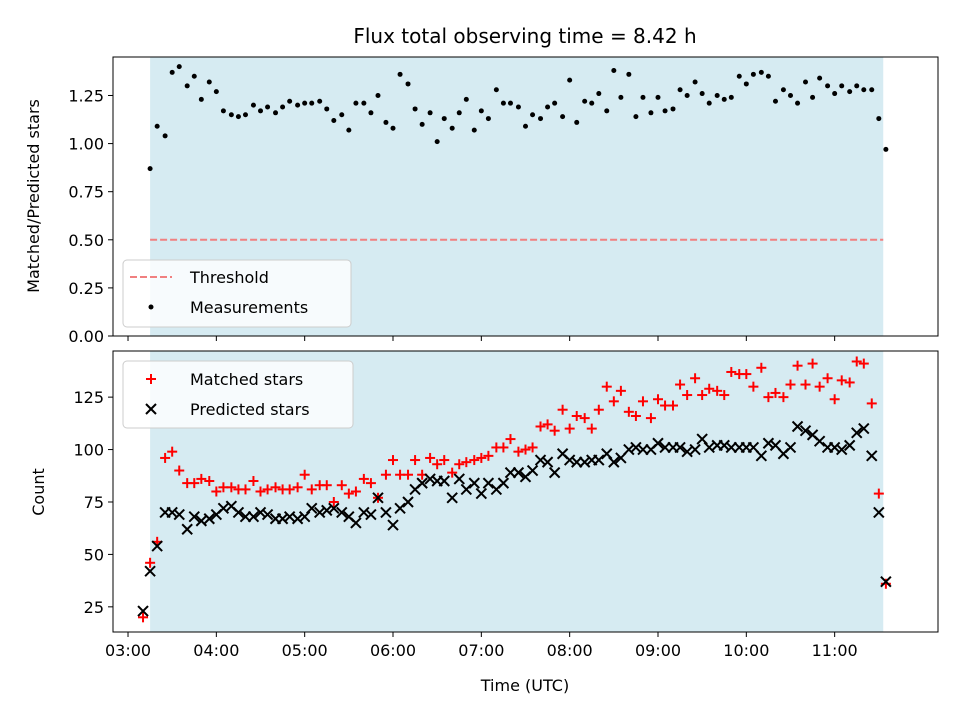  I want to click on star-count-legend: Matched stars Predicted stars, so click(238, 394).